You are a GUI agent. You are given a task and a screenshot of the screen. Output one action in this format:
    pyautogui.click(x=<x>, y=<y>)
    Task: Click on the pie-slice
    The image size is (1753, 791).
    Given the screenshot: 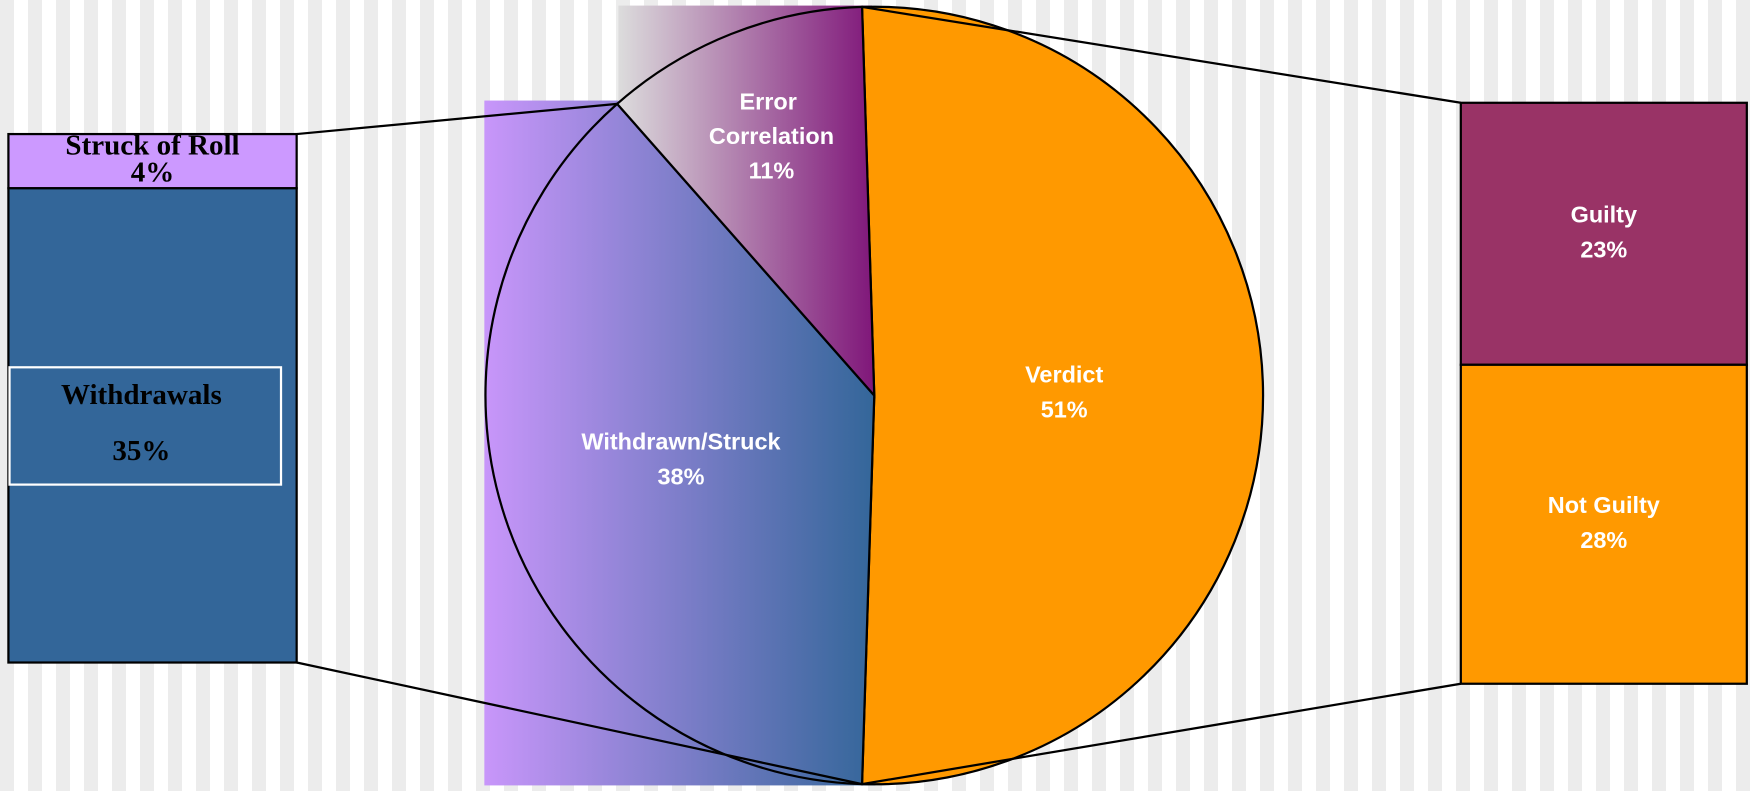 What is the action you would take?
    pyautogui.click(x=745, y=202)
    